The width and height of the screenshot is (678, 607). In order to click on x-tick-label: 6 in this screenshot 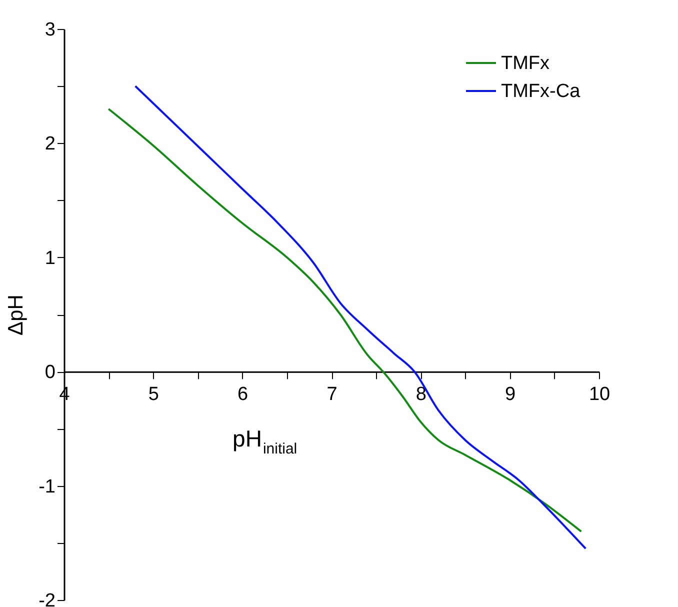, I will do `click(243, 395)`.